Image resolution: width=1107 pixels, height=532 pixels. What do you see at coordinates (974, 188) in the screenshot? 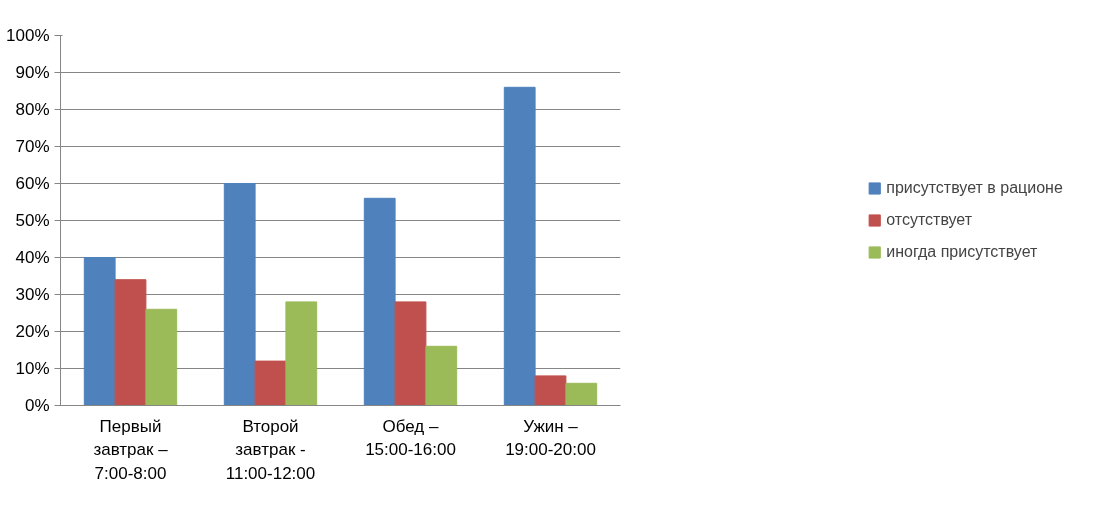
I see `legend-label: присутствует в рационе` at bounding box center [974, 188].